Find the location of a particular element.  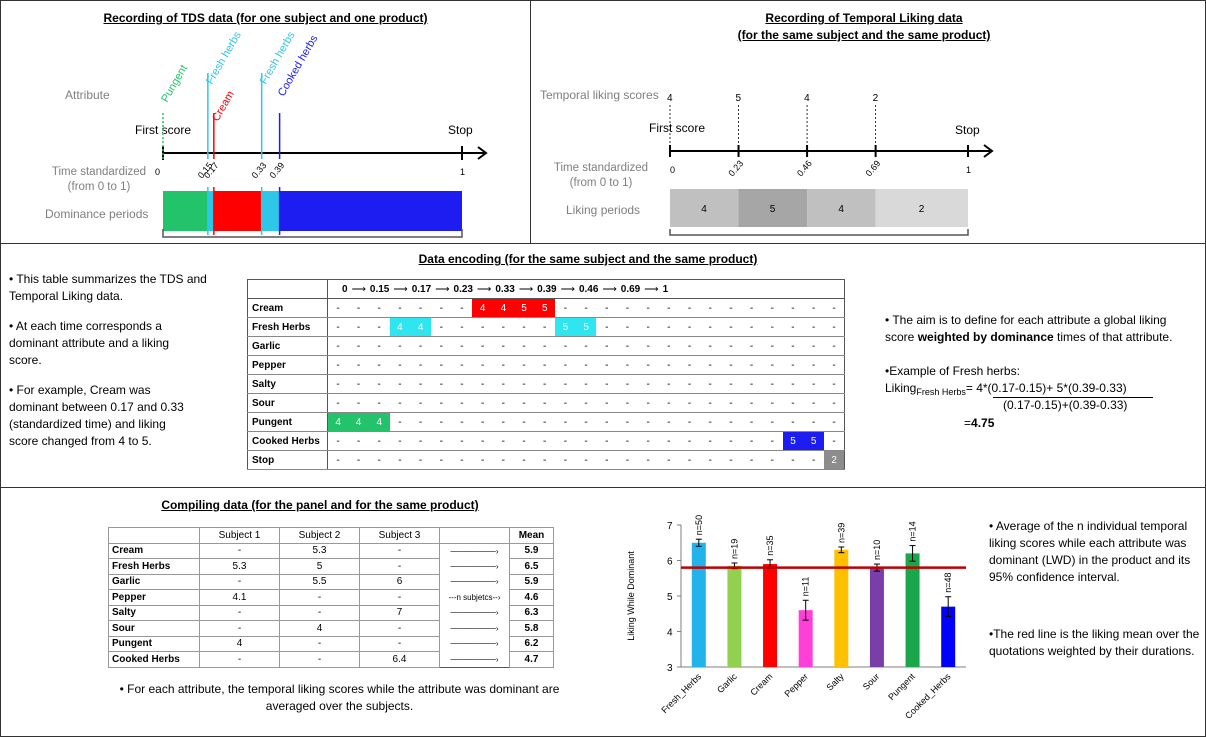

time-header: 0 is located at coordinates (345, 289).